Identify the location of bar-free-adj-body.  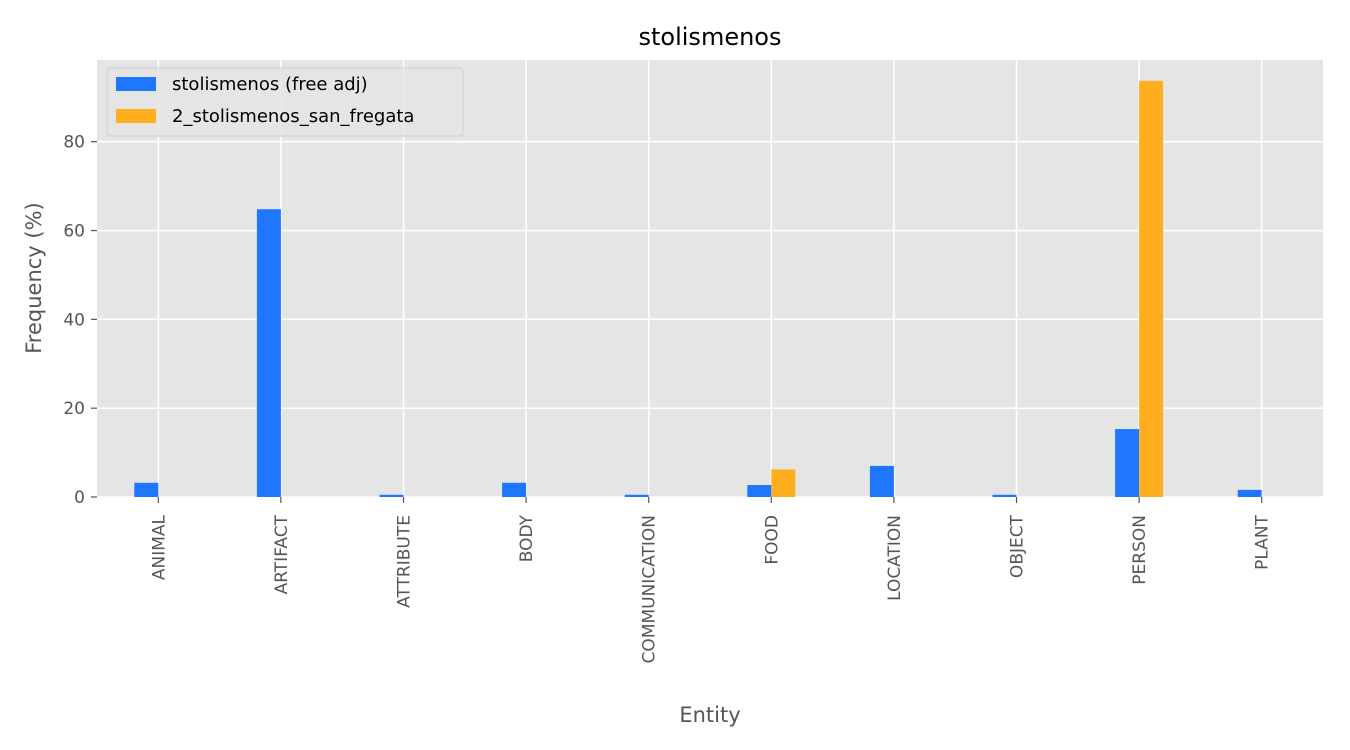
(514, 489).